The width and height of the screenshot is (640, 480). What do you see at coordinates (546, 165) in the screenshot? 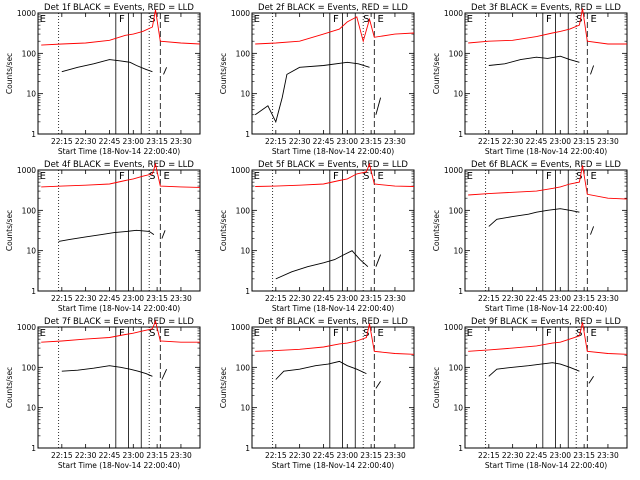
I see `panel-title: Det 6f BLACK = Events, RED = LLD` at bounding box center [546, 165].